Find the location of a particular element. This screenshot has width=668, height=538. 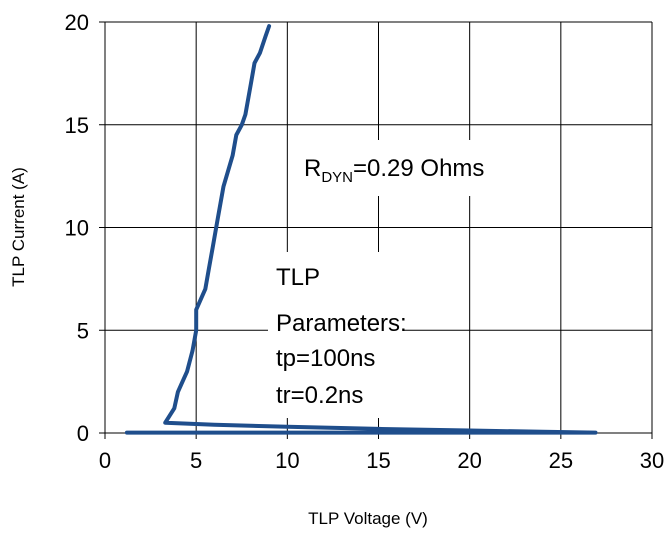

rdyn-subscript: DYN is located at coordinates (337, 177).